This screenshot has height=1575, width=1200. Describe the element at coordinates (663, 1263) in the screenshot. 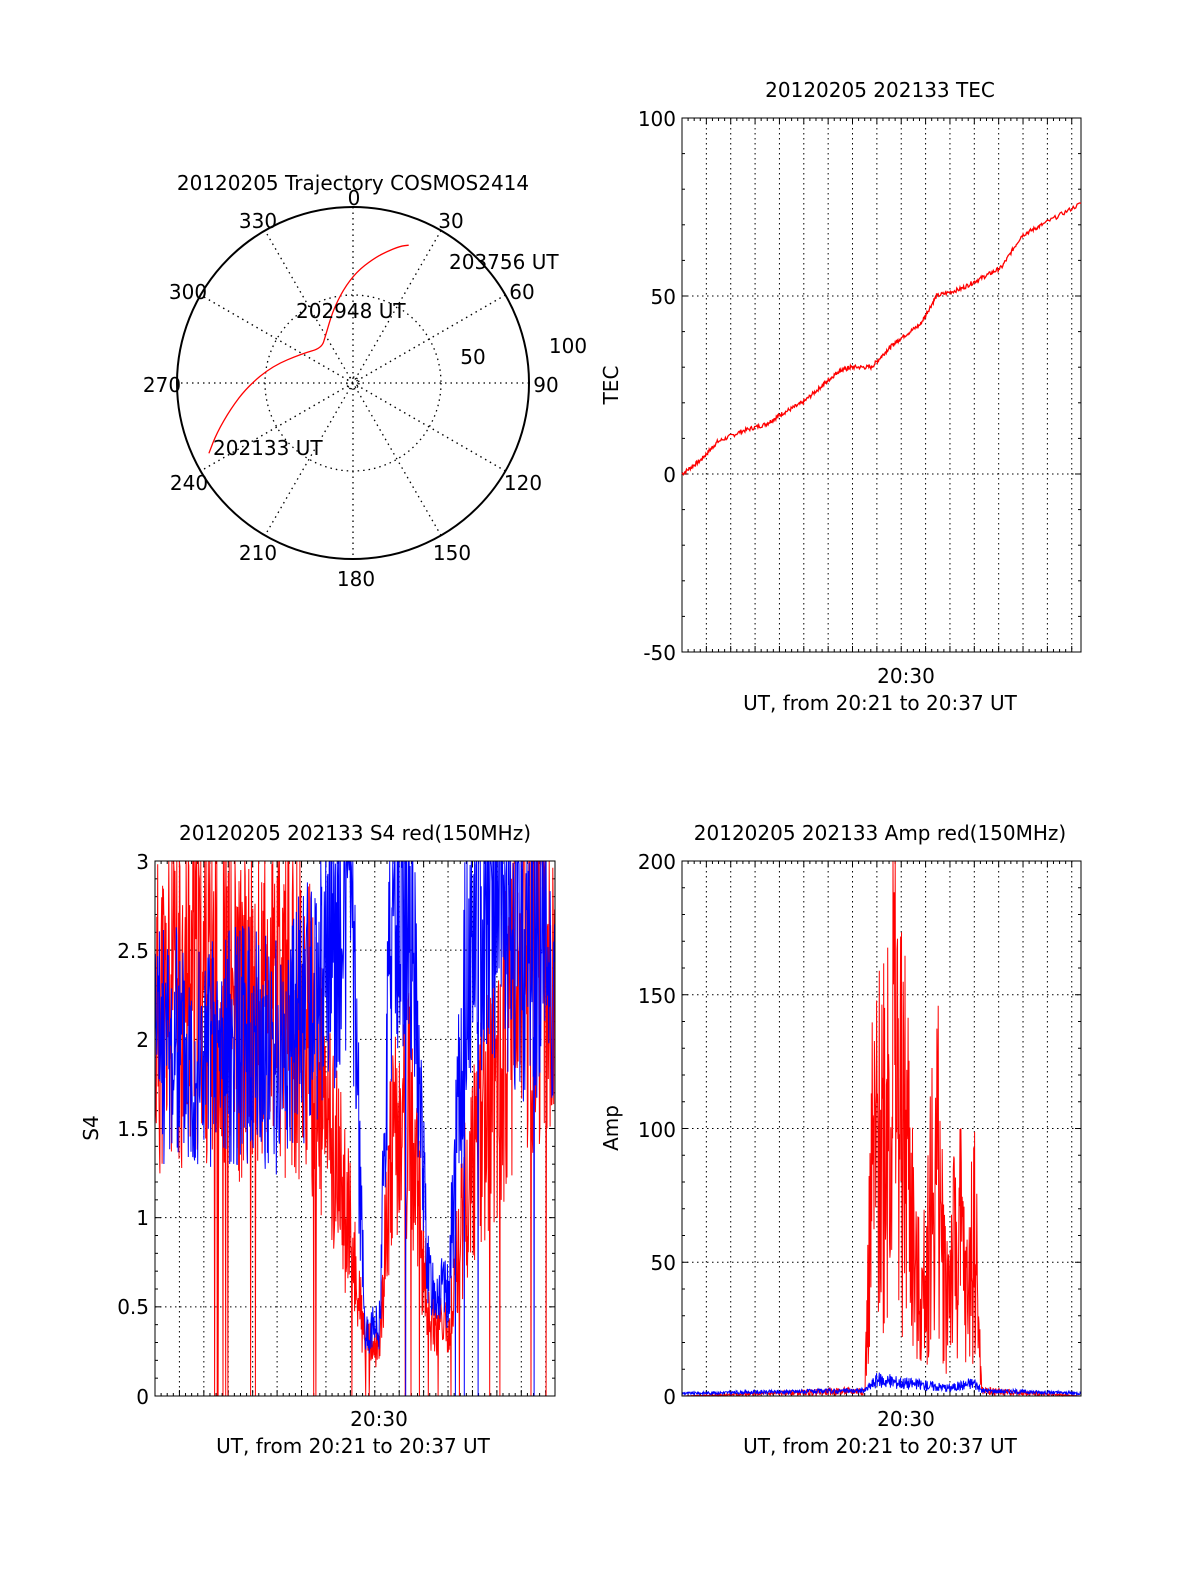

I see `amp-ytick-50: 50` at that location.